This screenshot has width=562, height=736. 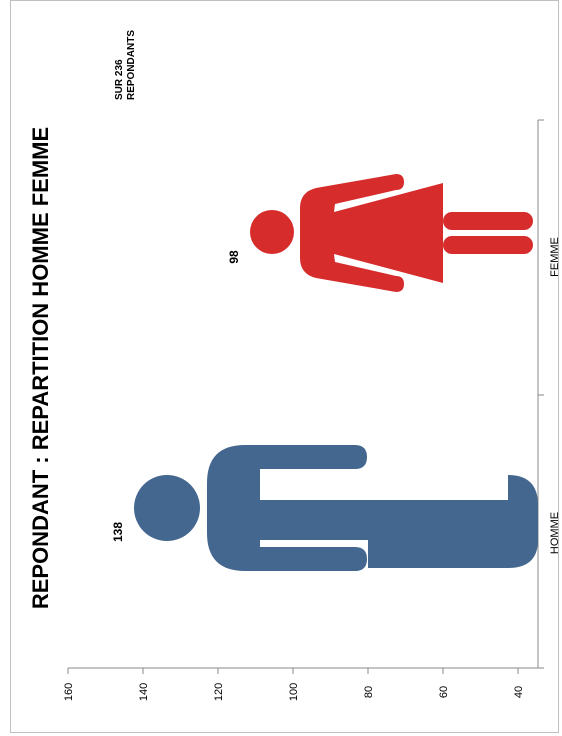 What do you see at coordinates (294, 692) in the screenshot?
I see `value-tick-label: 100` at bounding box center [294, 692].